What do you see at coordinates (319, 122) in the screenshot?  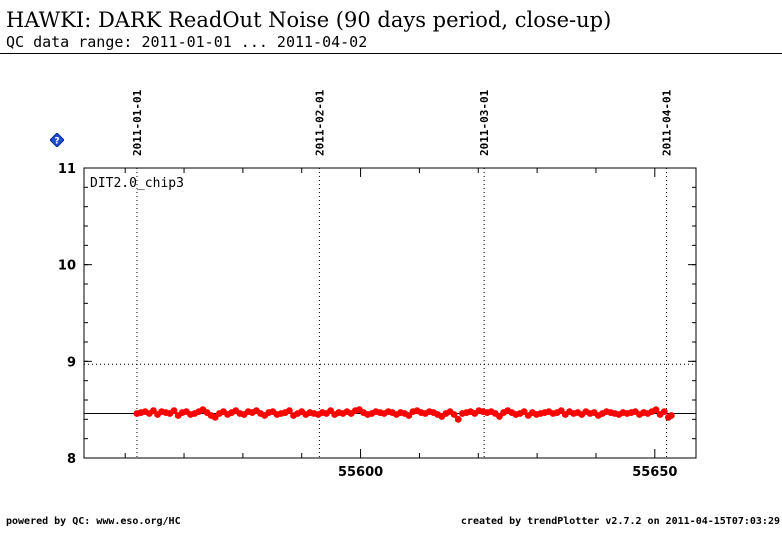 I see `date-marker-label: 2011-02-01` at bounding box center [319, 122].